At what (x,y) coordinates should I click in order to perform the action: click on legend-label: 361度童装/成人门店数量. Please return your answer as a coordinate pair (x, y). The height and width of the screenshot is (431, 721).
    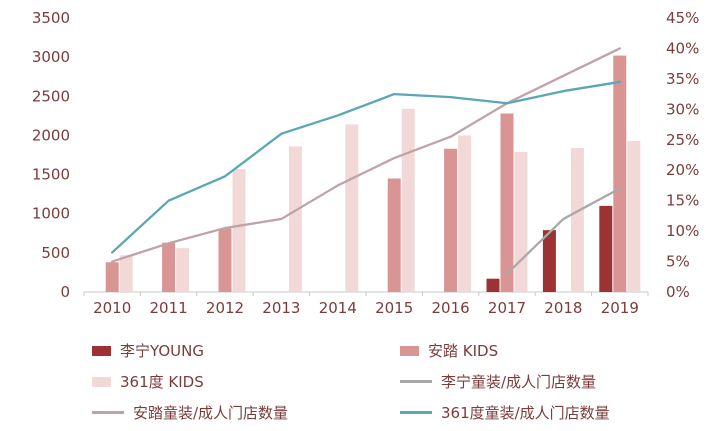
    Looking at the image, I should click on (525, 413).